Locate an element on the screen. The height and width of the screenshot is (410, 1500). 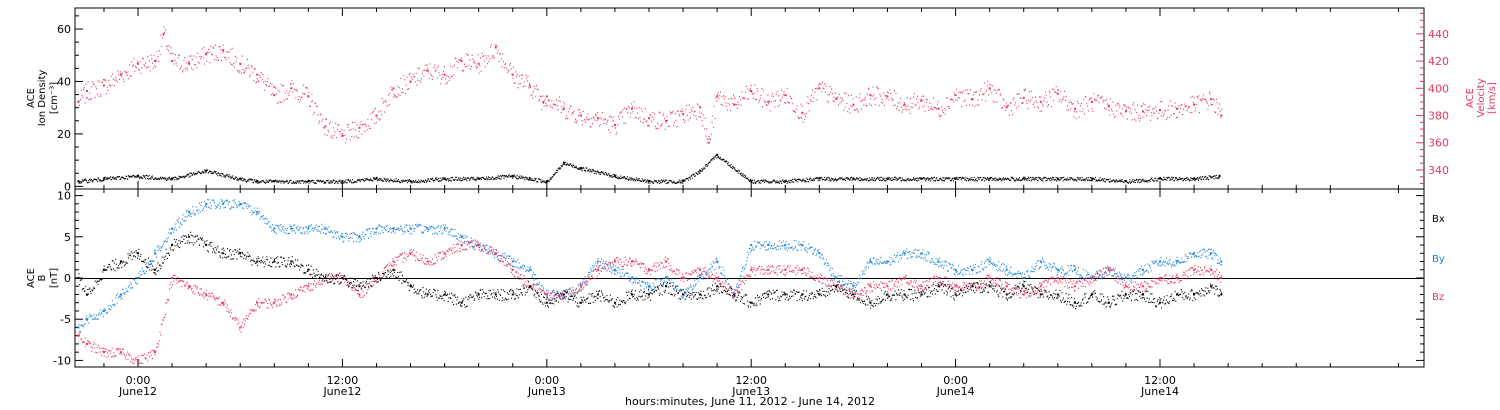
density-series-point is located at coordinates (887, 178).